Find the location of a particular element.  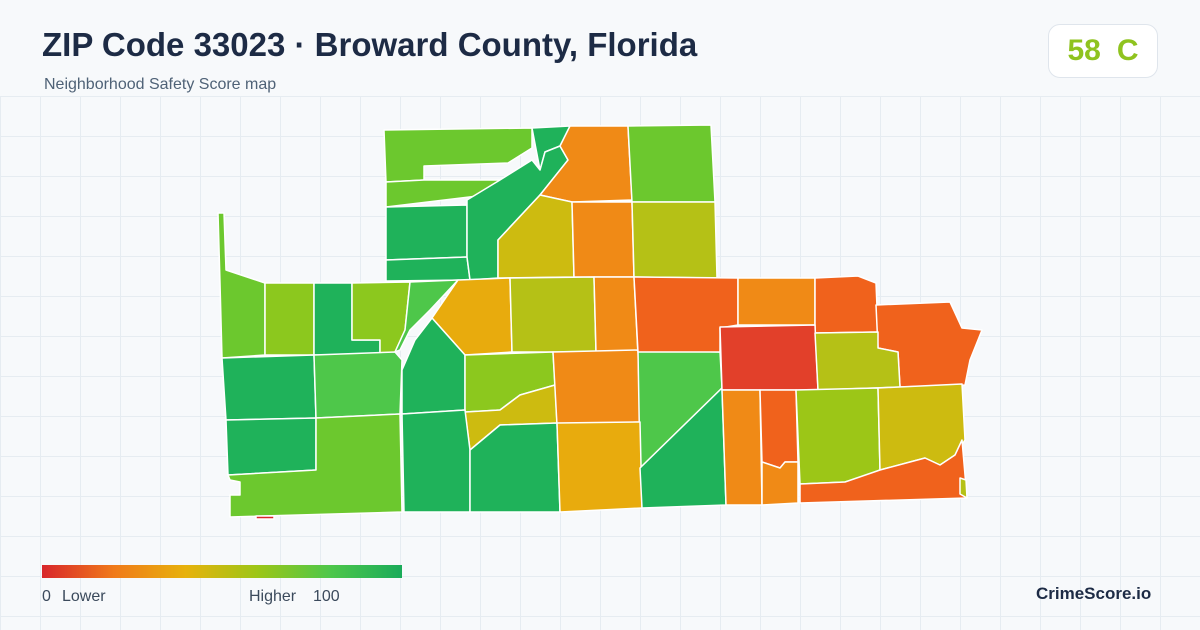

legend-color-scale is located at coordinates (222, 571).